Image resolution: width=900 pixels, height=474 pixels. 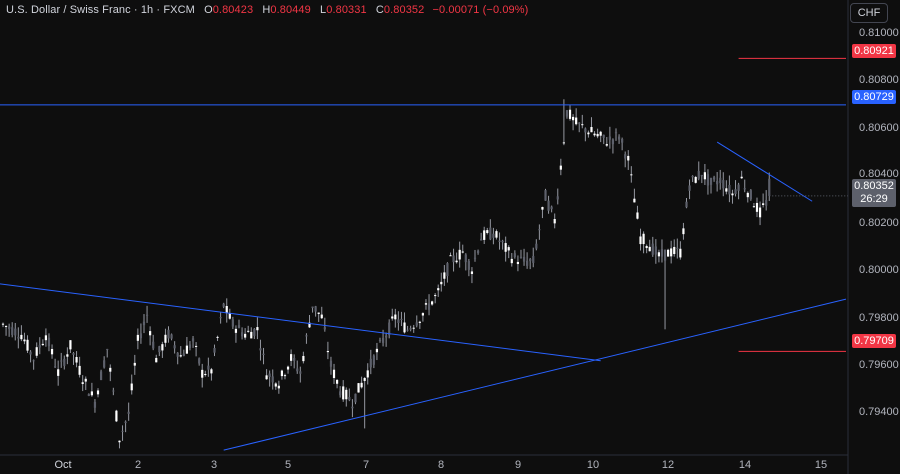 What do you see at coordinates (764, 171) in the screenshot?
I see `trendline-short-descending` at bounding box center [764, 171].